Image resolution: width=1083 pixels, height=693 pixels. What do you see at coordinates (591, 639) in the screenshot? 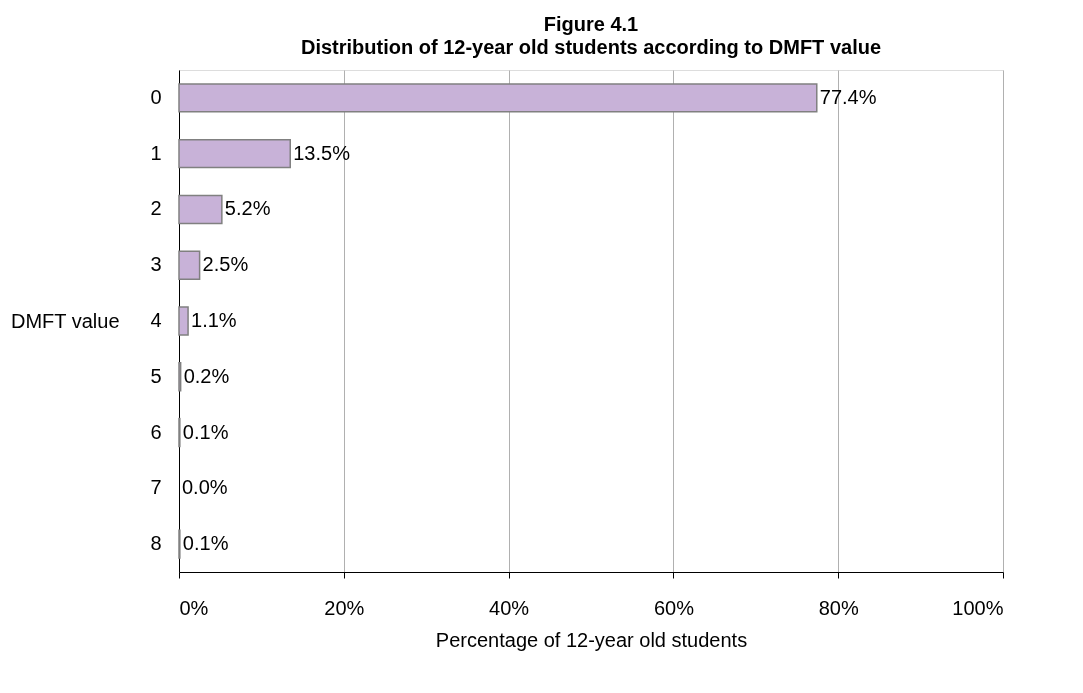
I see `x-axis-title: Percentage of 12-year old students` at bounding box center [591, 639].